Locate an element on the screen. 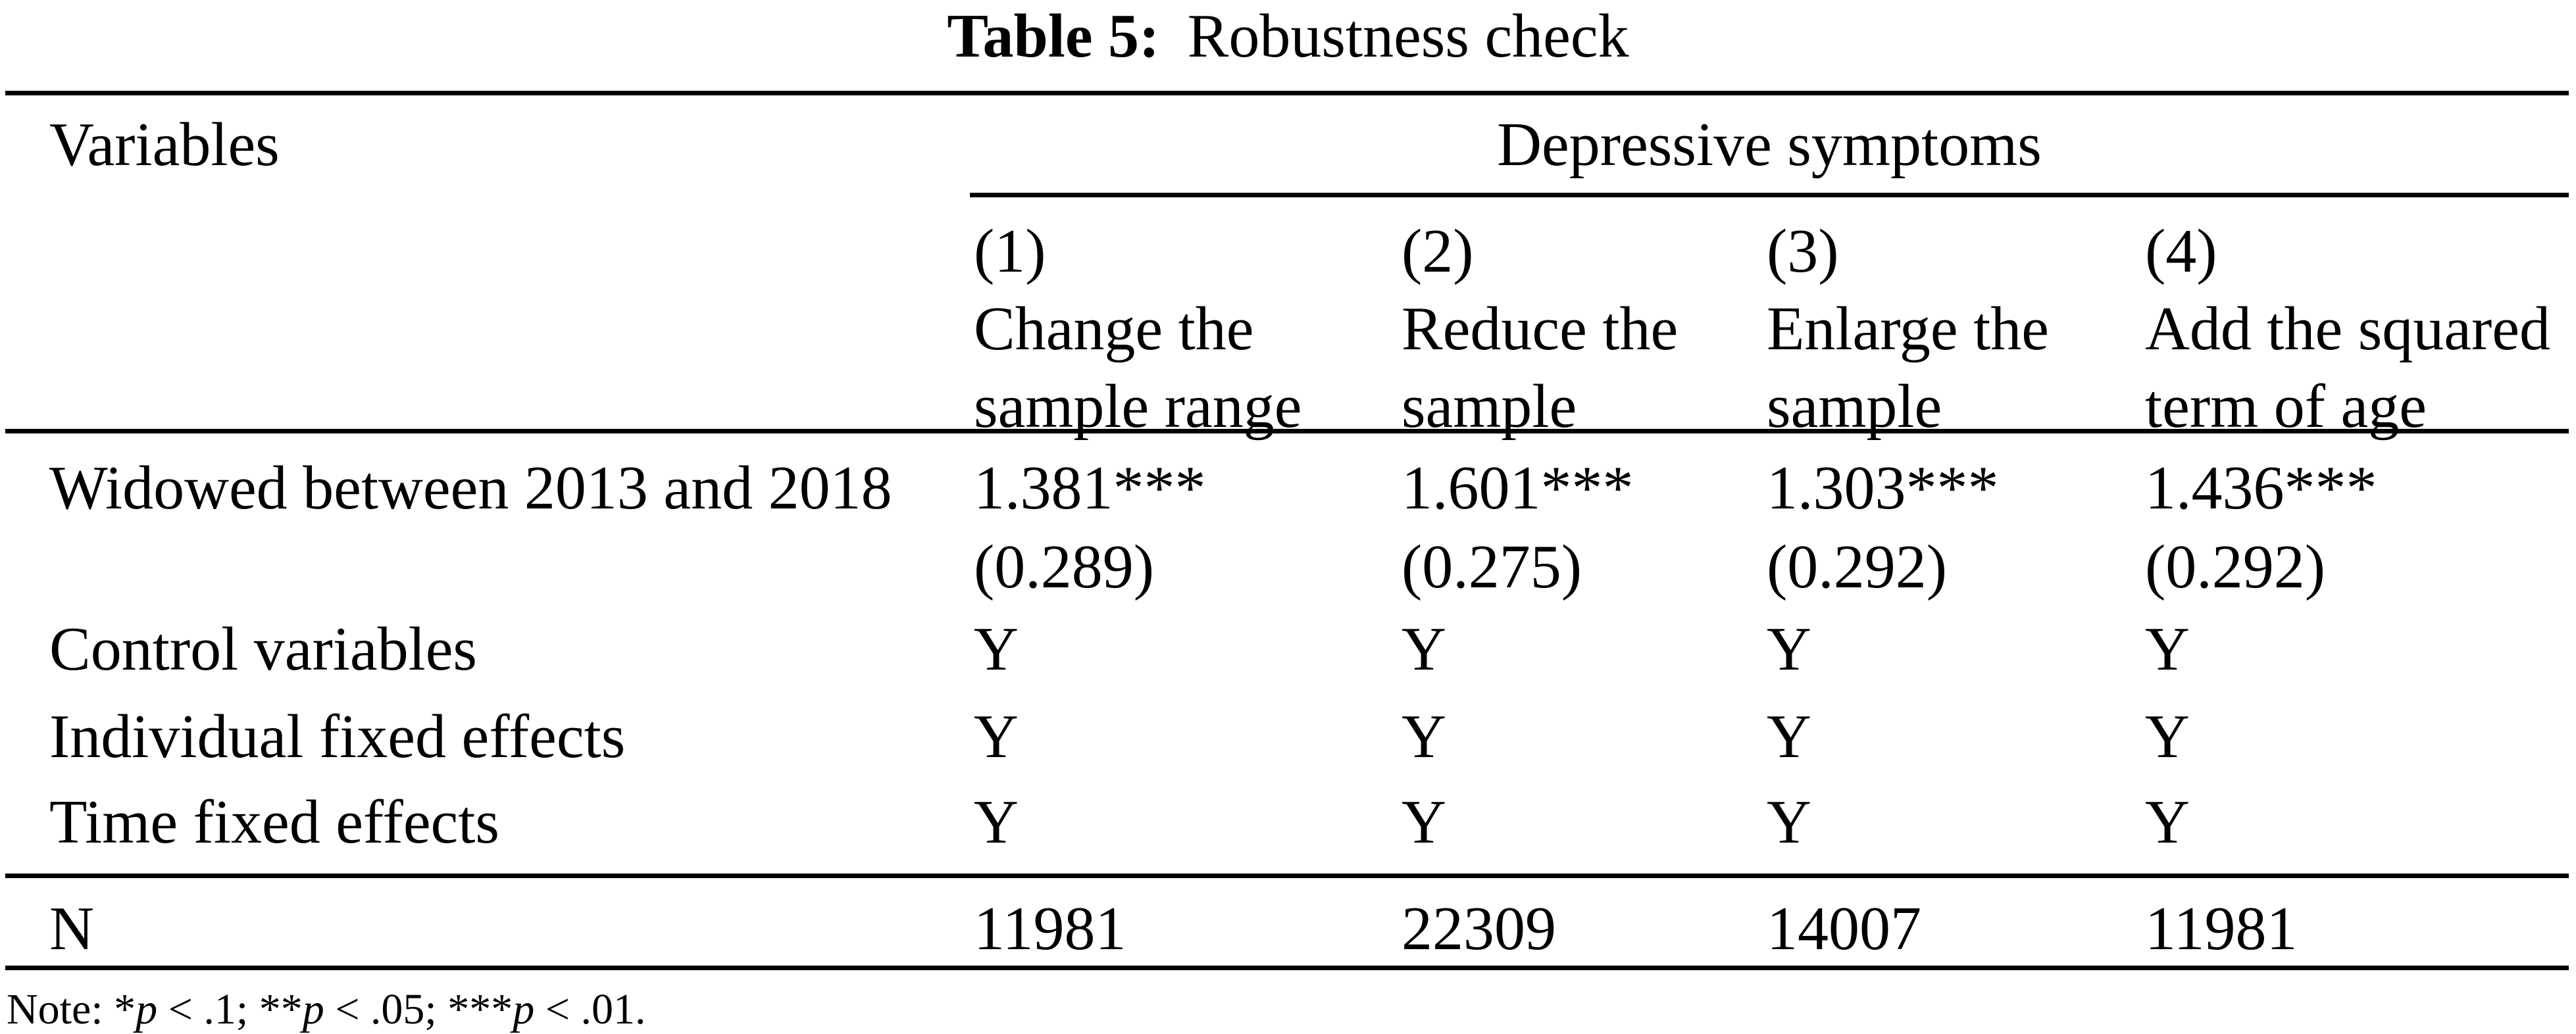 This screenshot has height=1034, width=2576. cell-time-fe-col3: Y is located at coordinates (1789, 822).